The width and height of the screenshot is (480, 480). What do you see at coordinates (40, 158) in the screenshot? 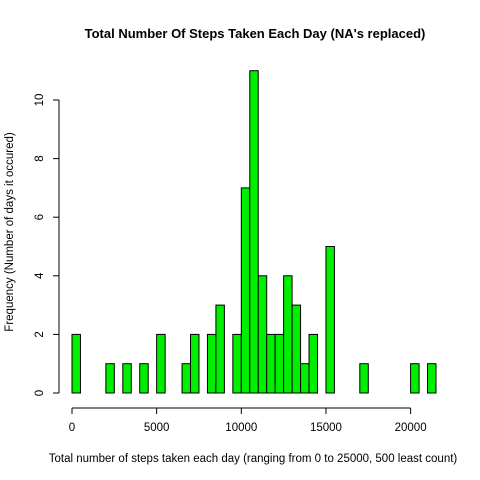
I see `y-tick-label: 8` at bounding box center [40, 158].